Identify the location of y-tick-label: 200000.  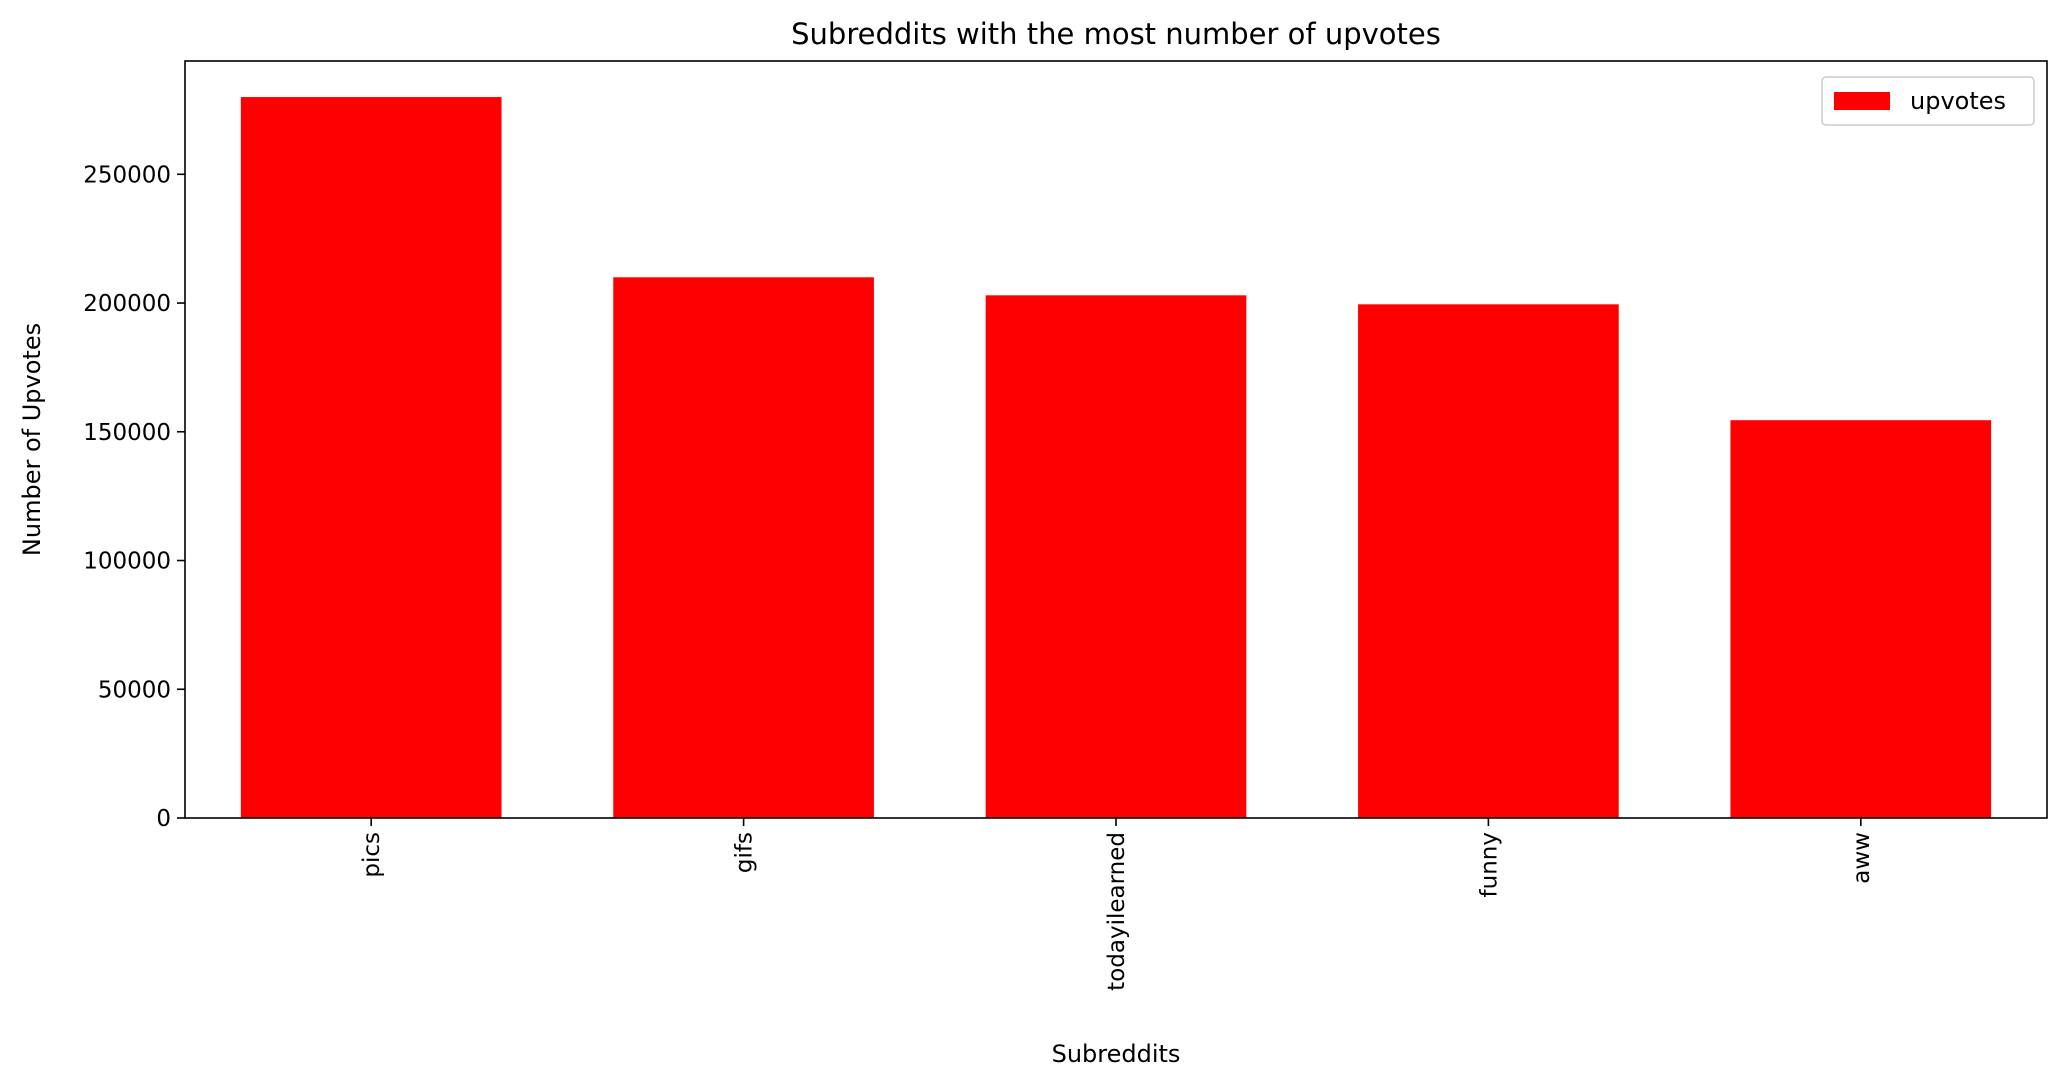
(127, 304).